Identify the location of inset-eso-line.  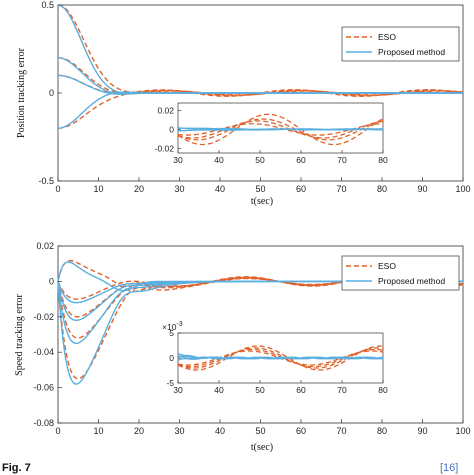
(280, 129).